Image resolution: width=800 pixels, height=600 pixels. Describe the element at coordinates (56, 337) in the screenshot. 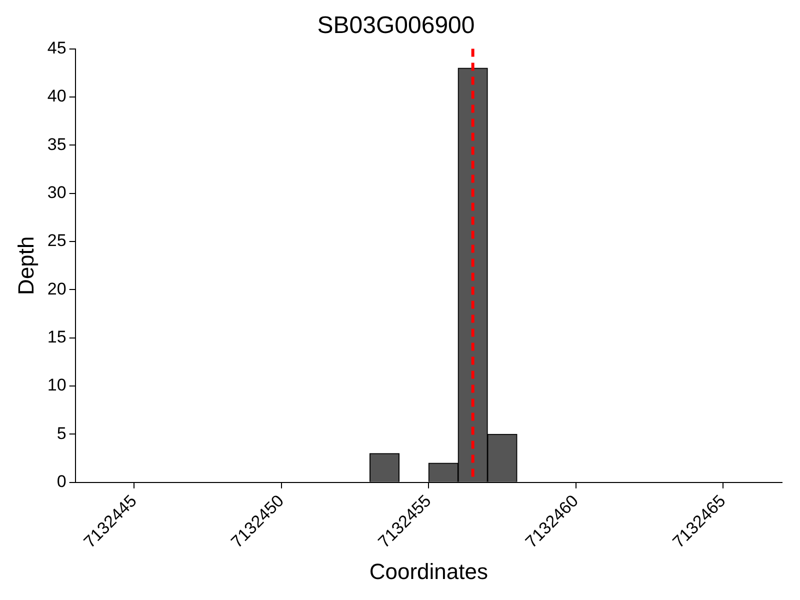

I see `y-tick-label: 15` at that location.